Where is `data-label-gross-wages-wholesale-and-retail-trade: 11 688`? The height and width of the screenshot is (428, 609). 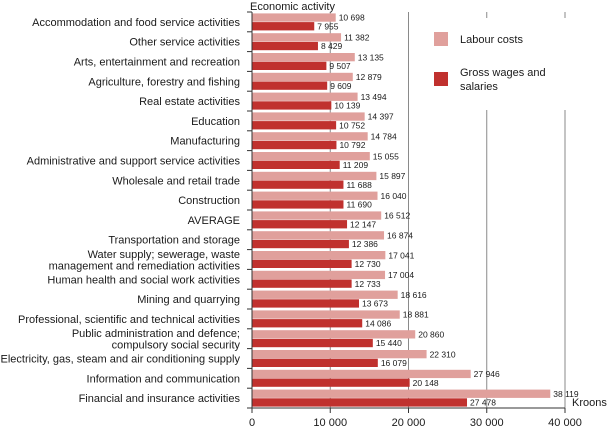
data-label-gross-wages-wholesale-and-retail-trade: 11 688 is located at coordinates (359, 185).